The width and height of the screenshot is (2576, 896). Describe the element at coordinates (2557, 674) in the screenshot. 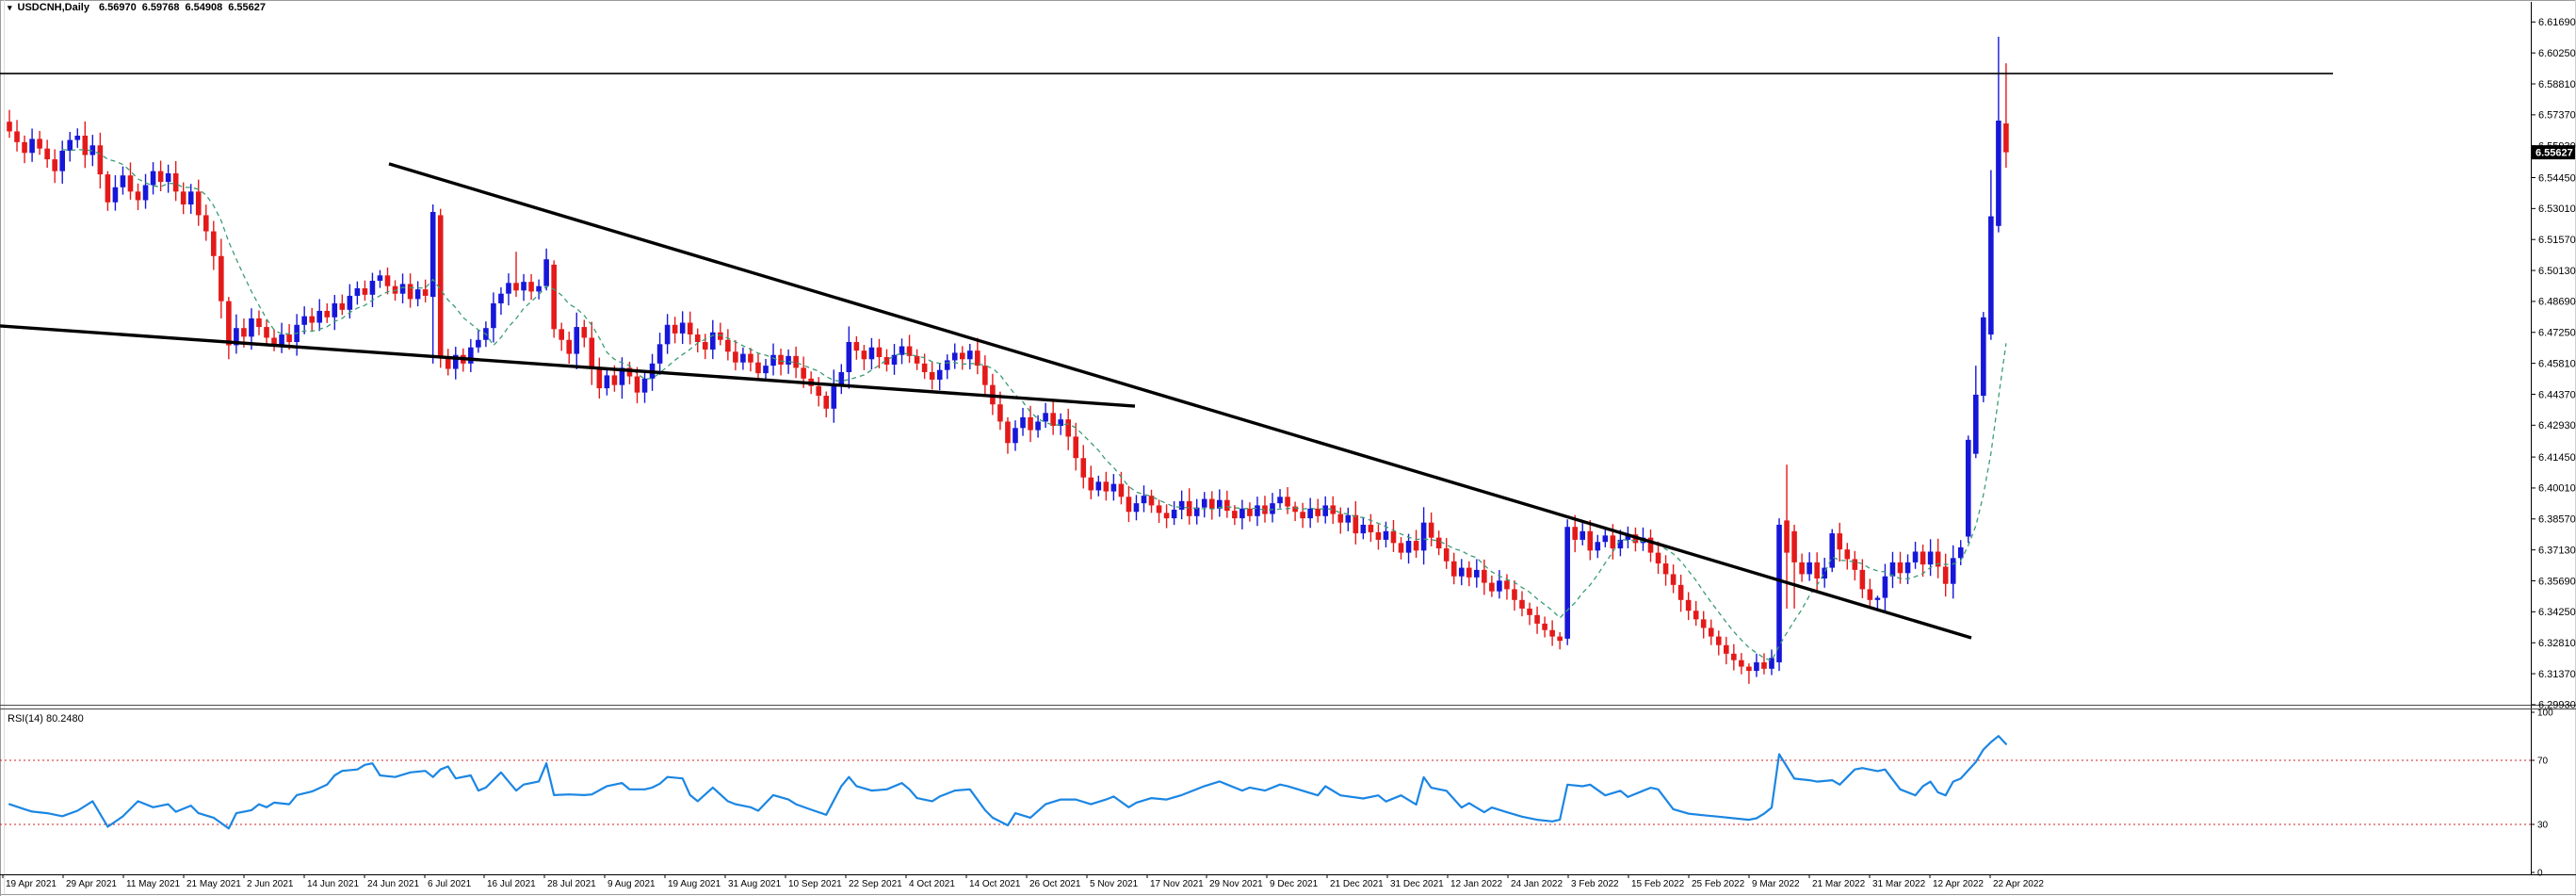

I see `price-axis-label: 6.31370` at that location.